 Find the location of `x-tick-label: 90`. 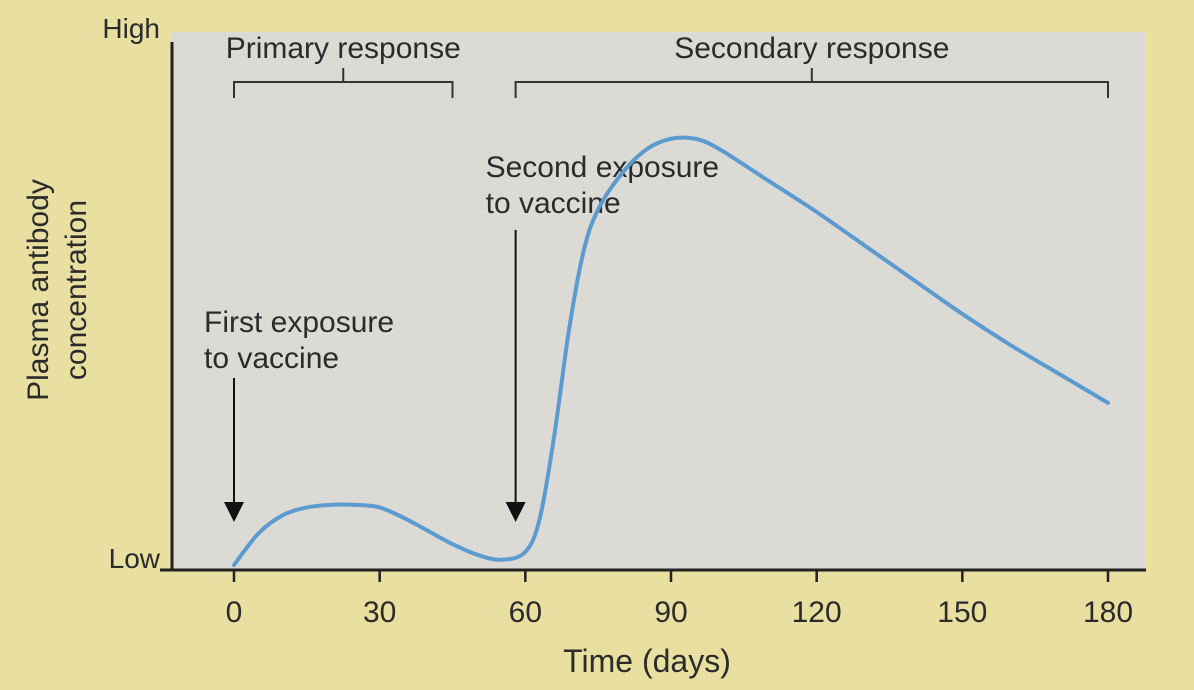

x-tick-label: 90 is located at coordinates (670, 612).